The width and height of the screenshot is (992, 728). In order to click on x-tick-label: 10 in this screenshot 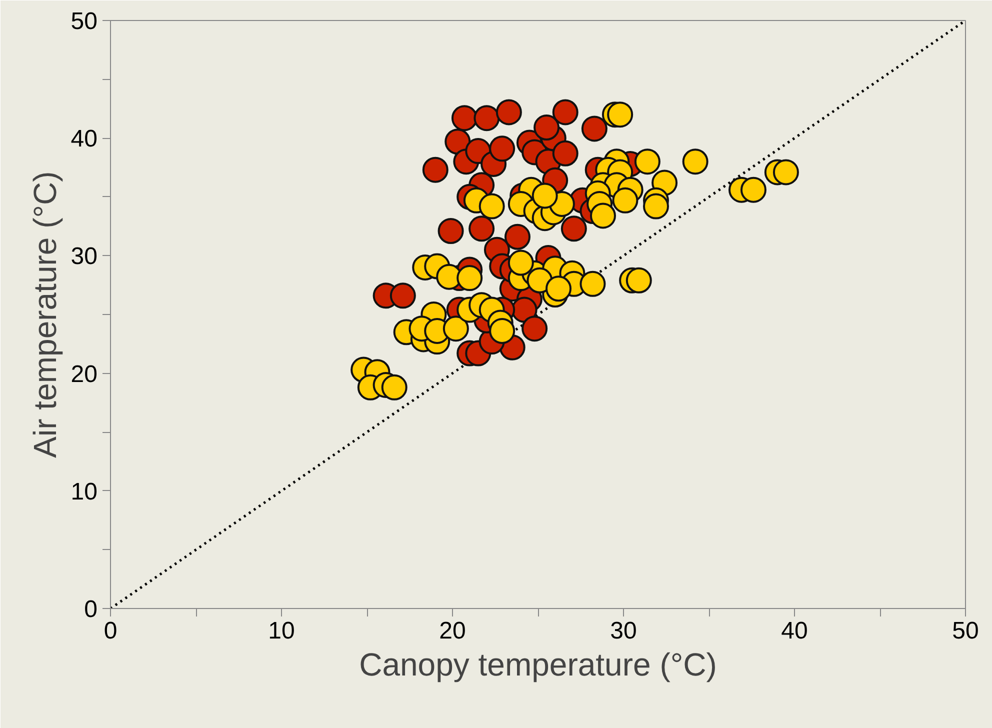, I will do `click(281, 631)`.